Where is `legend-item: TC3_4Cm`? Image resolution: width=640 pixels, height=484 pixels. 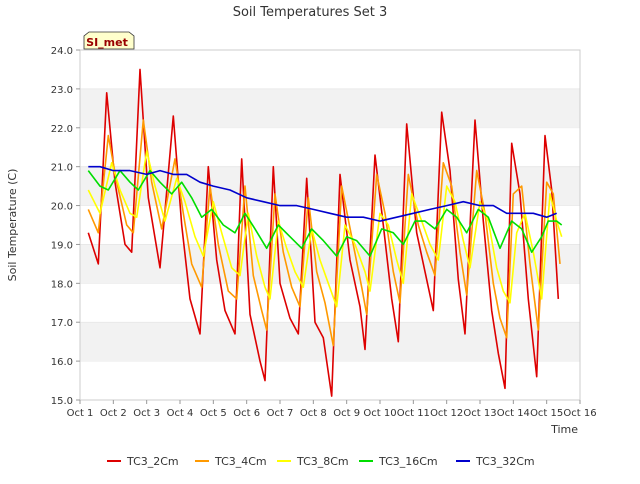 legend-item: TC3_4Cm is located at coordinates (240, 461).